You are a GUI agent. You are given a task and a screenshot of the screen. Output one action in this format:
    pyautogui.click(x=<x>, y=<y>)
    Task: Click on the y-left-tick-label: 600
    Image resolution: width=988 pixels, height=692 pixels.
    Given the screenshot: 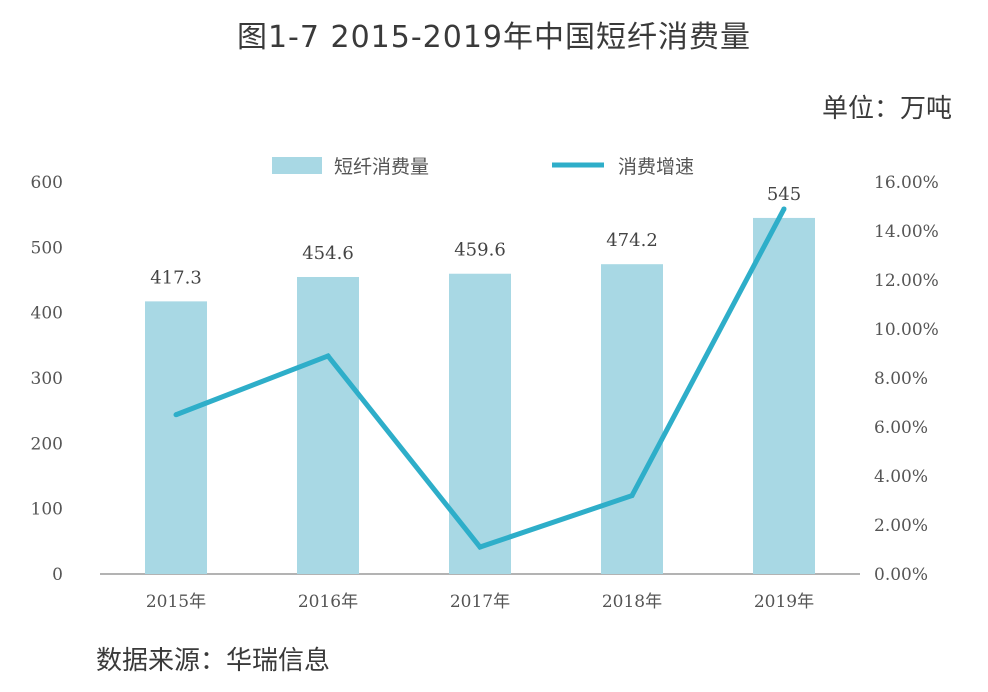 What is the action you would take?
    pyautogui.click(x=47, y=183)
    